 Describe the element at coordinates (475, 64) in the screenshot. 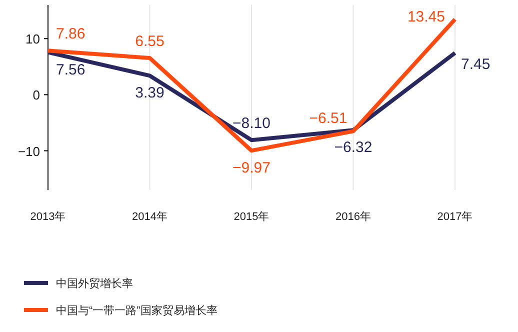

I see `data-label: 7.45` at that location.